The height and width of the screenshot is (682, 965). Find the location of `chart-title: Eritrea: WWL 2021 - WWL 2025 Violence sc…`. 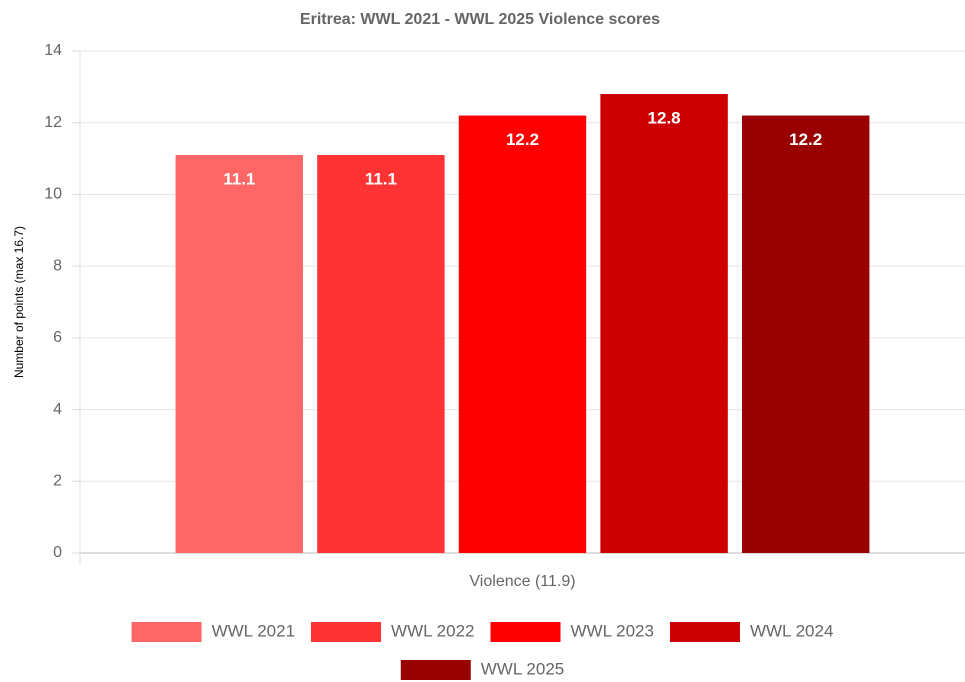

chart-title: Eritrea: WWL 2021 - WWL 2025 Violence sc… is located at coordinates (480, 19).